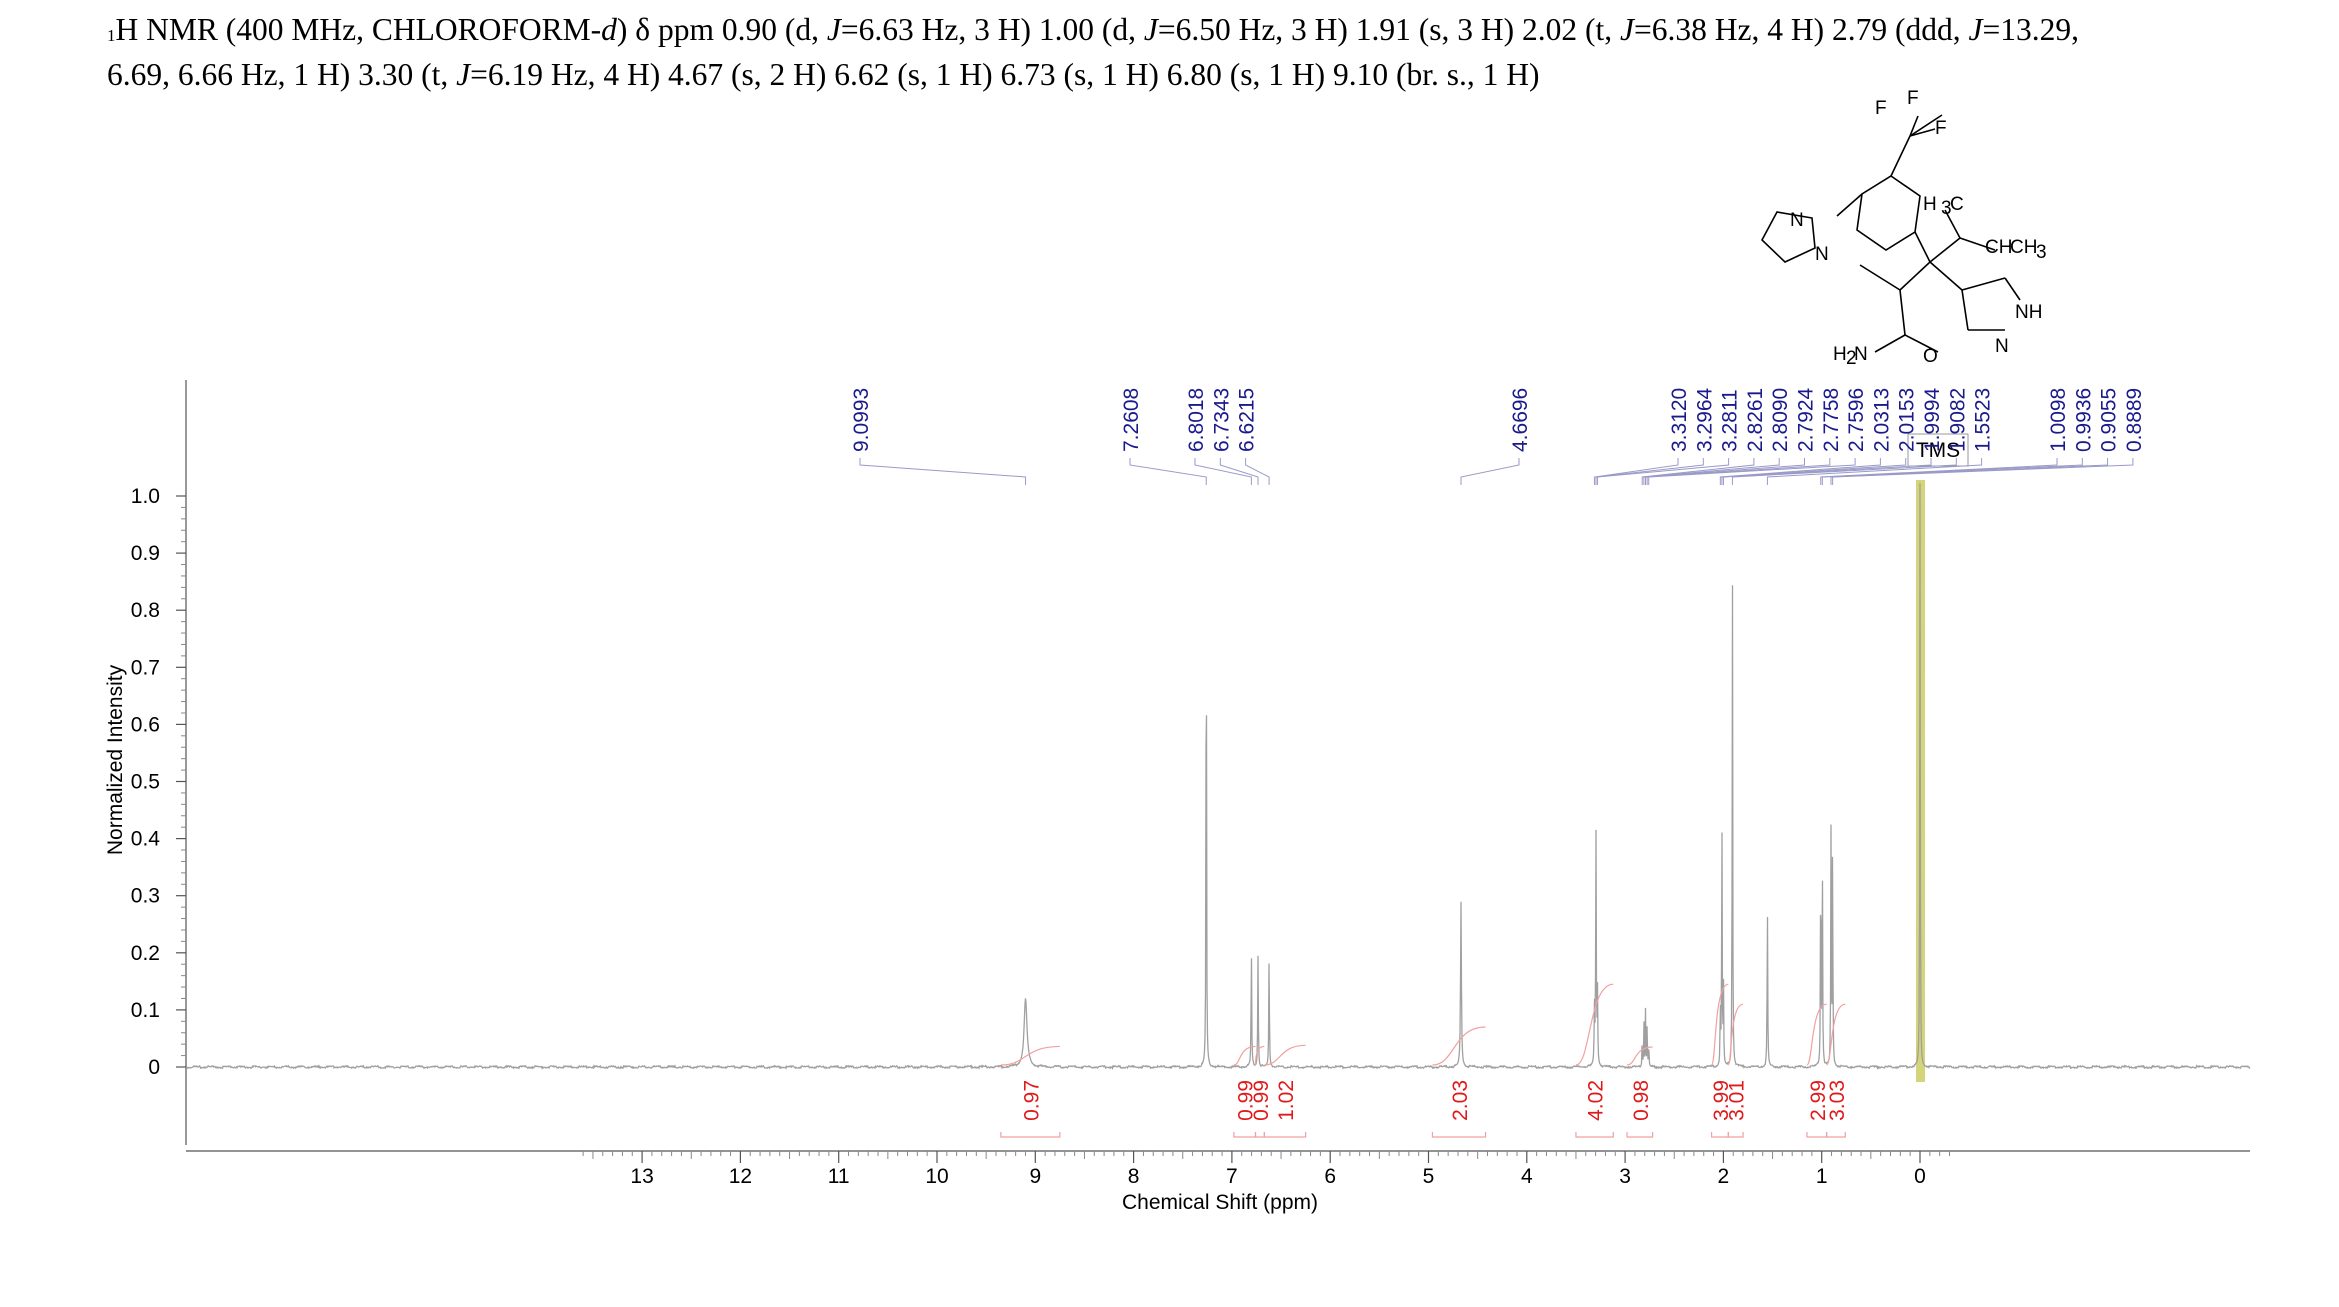  What do you see at coordinates (1596, 1100) in the screenshot?
I see `integral-value: 4.02` at bounding box center [1596, 1100].